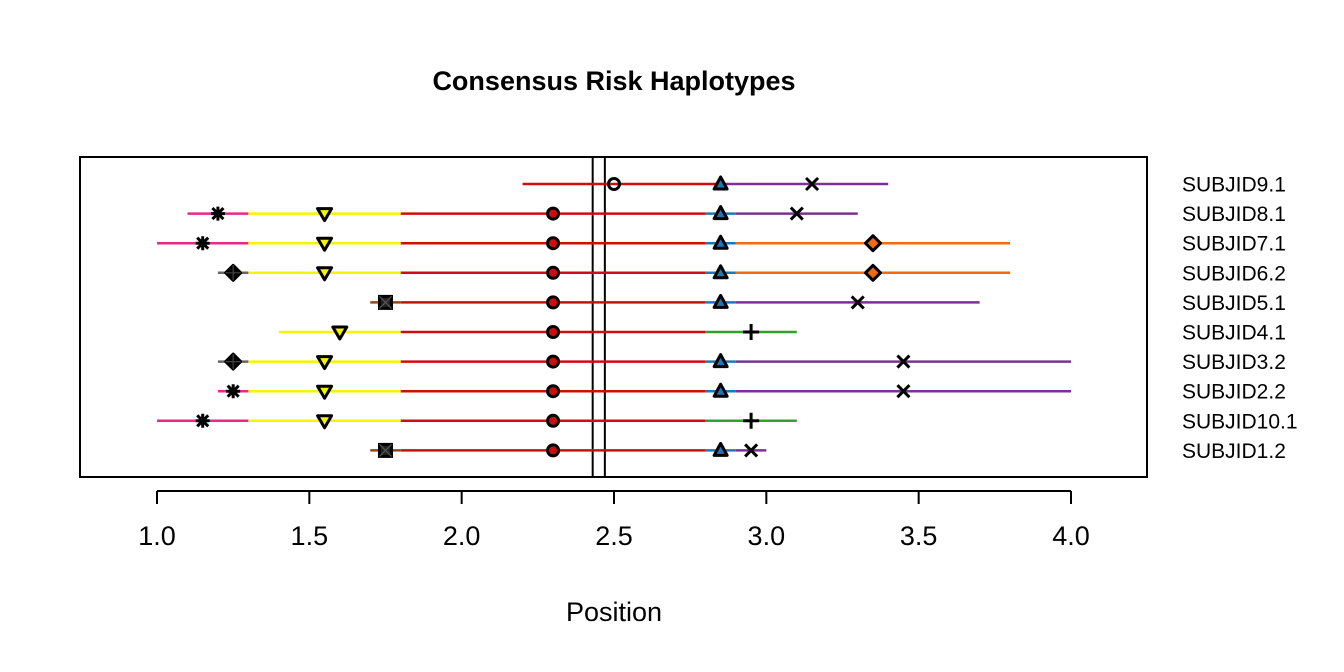  What do you see at coordinates (1234, 451) in the screenshot?
I see `row-label: SUBJID1.2` at bounding box center [1234, 451].